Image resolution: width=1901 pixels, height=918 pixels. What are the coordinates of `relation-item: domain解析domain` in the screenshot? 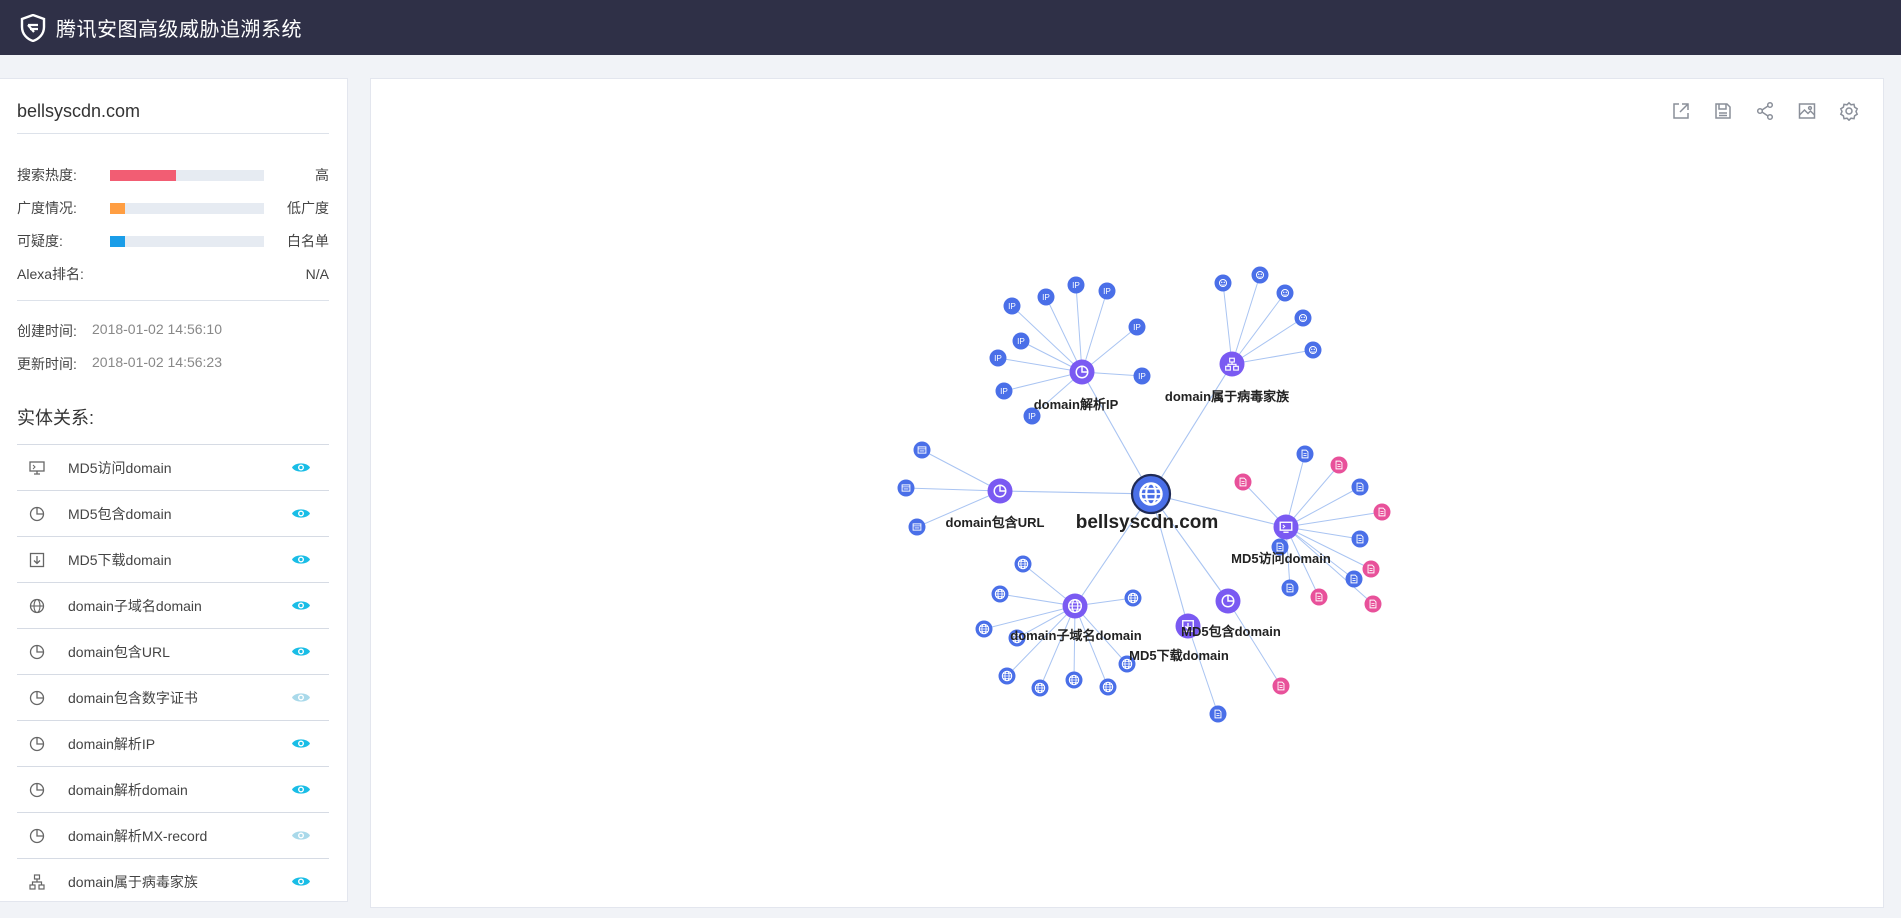 It's located at (173, 790).